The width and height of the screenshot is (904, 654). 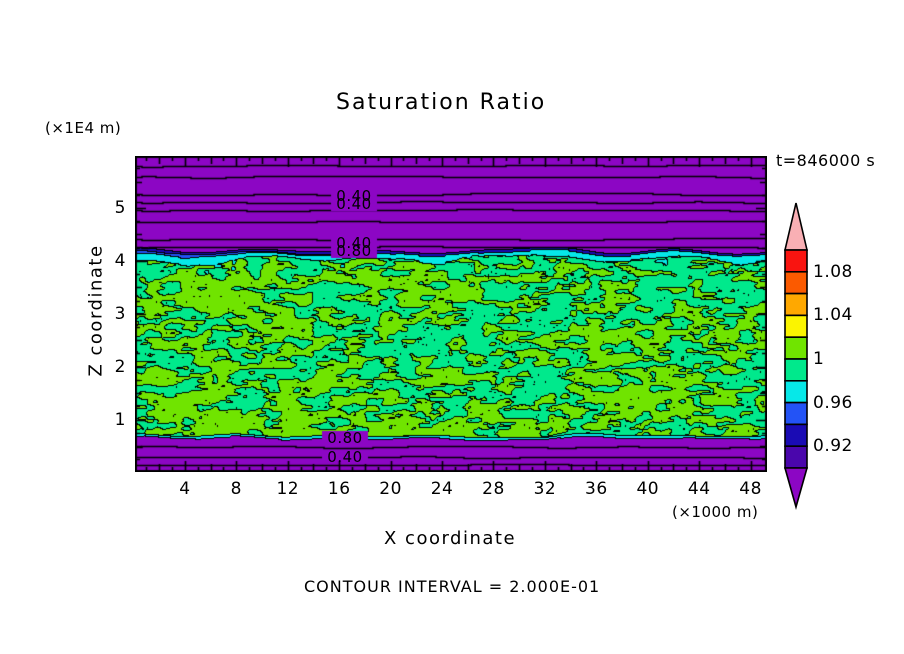 I want to click on x-axis-unit: (×1000 m), so click(x=715, y=512).